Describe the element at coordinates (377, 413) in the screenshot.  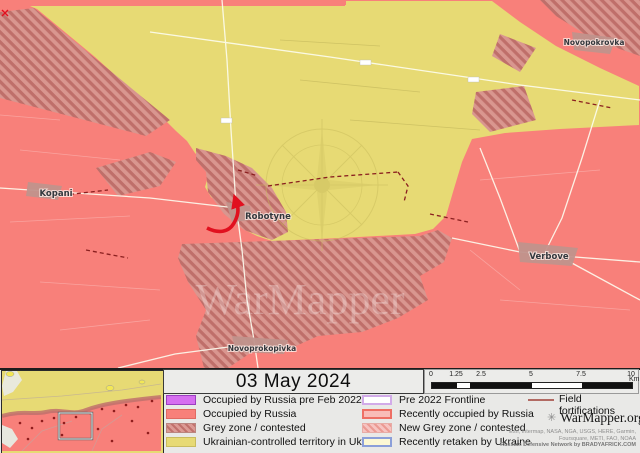
I see `swatch-recently-occupied` at that location.